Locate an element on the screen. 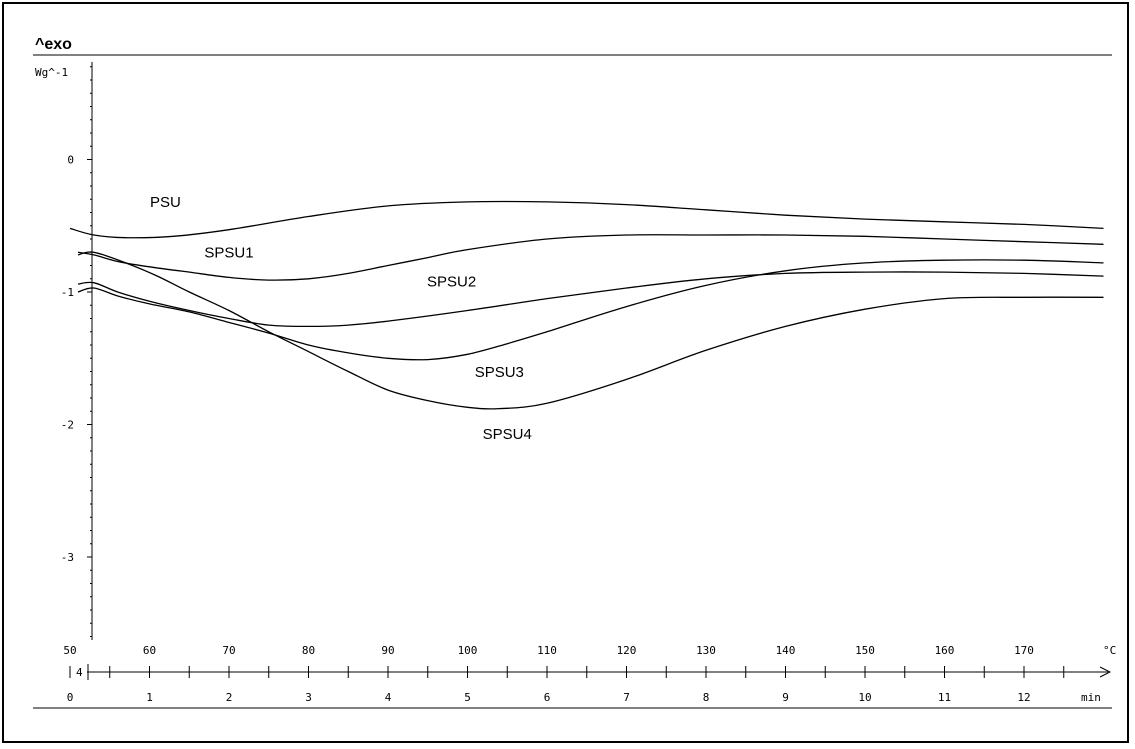 The height and width of the screenshot is (749, 1135). time-tick-label: 1 is located at coordinates (149, 697).